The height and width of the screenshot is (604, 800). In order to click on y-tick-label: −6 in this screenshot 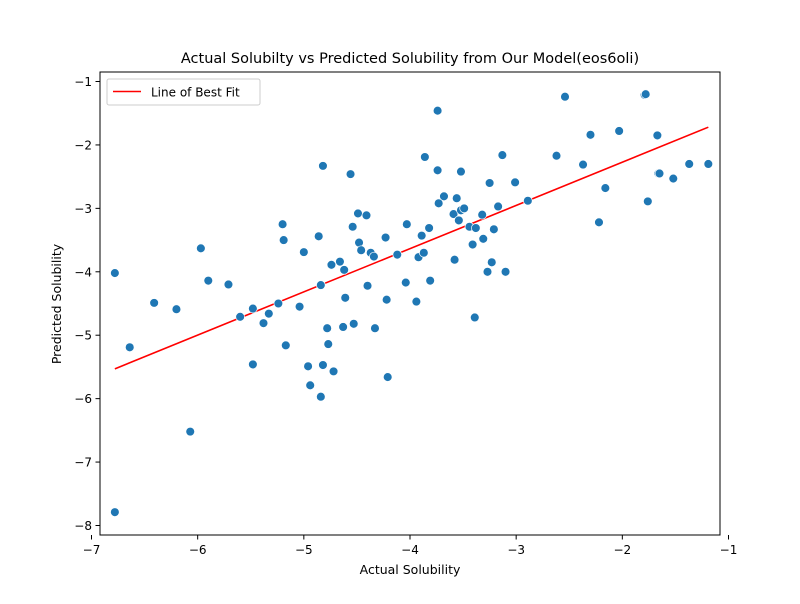, I will do `click(83, 399)`.